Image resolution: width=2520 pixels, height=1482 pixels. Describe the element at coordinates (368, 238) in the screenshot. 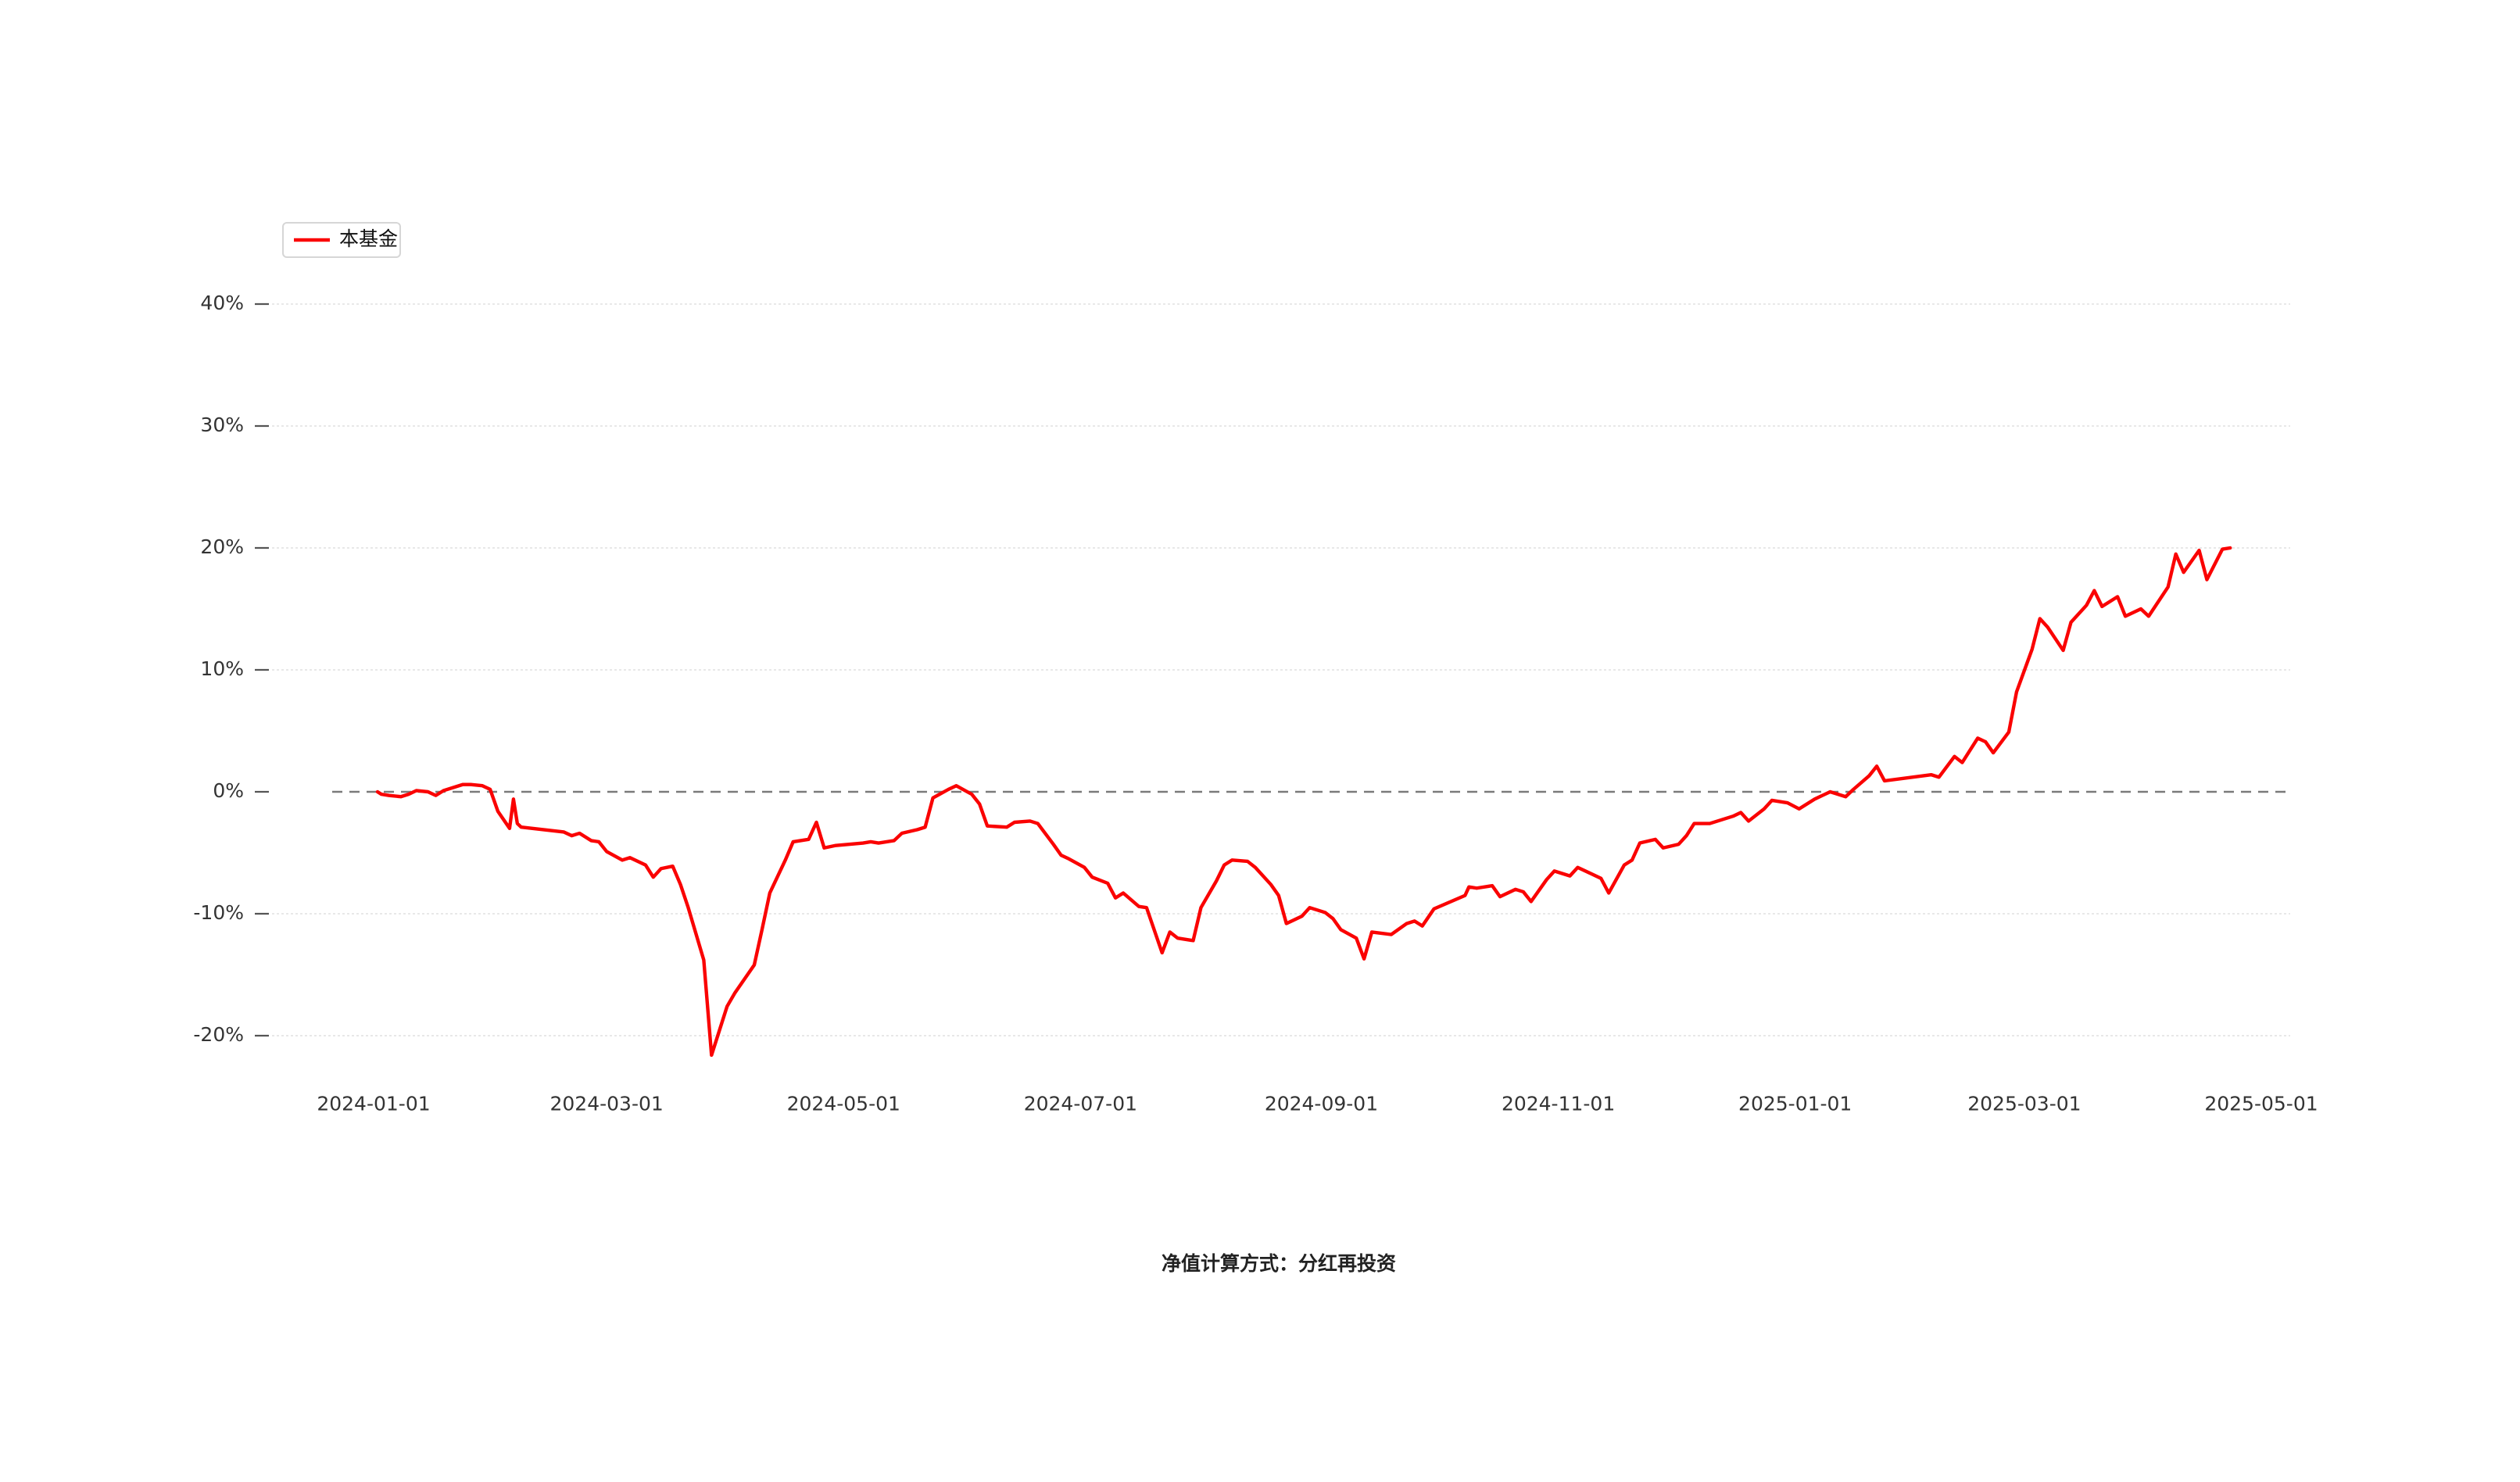

I see `legend-label: 本基金` at that location.